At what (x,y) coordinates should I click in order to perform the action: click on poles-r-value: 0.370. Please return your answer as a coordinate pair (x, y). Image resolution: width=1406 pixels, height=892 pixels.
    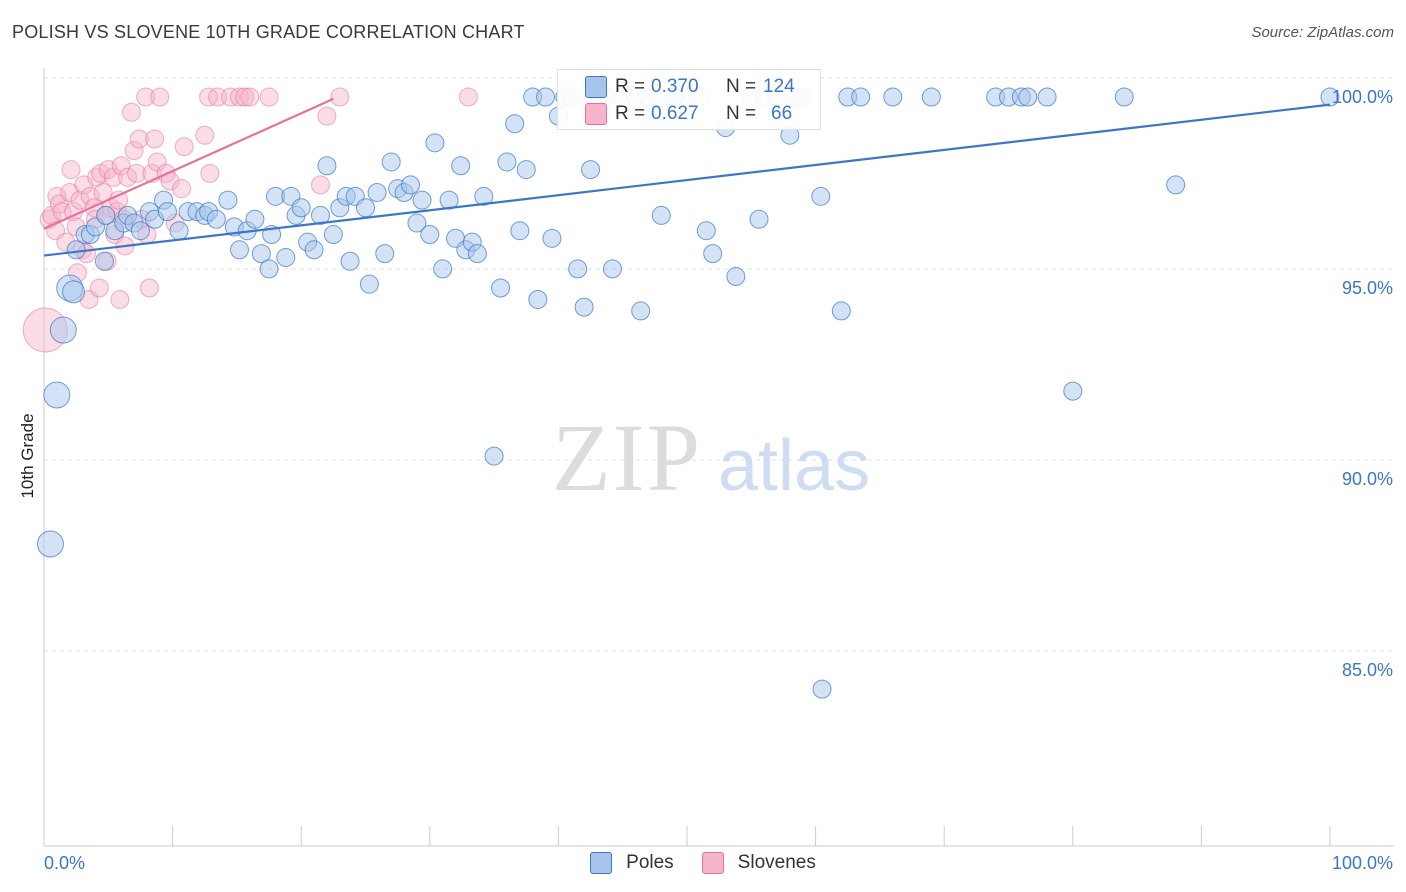
    Looking at the image, I should click on (675, 86).